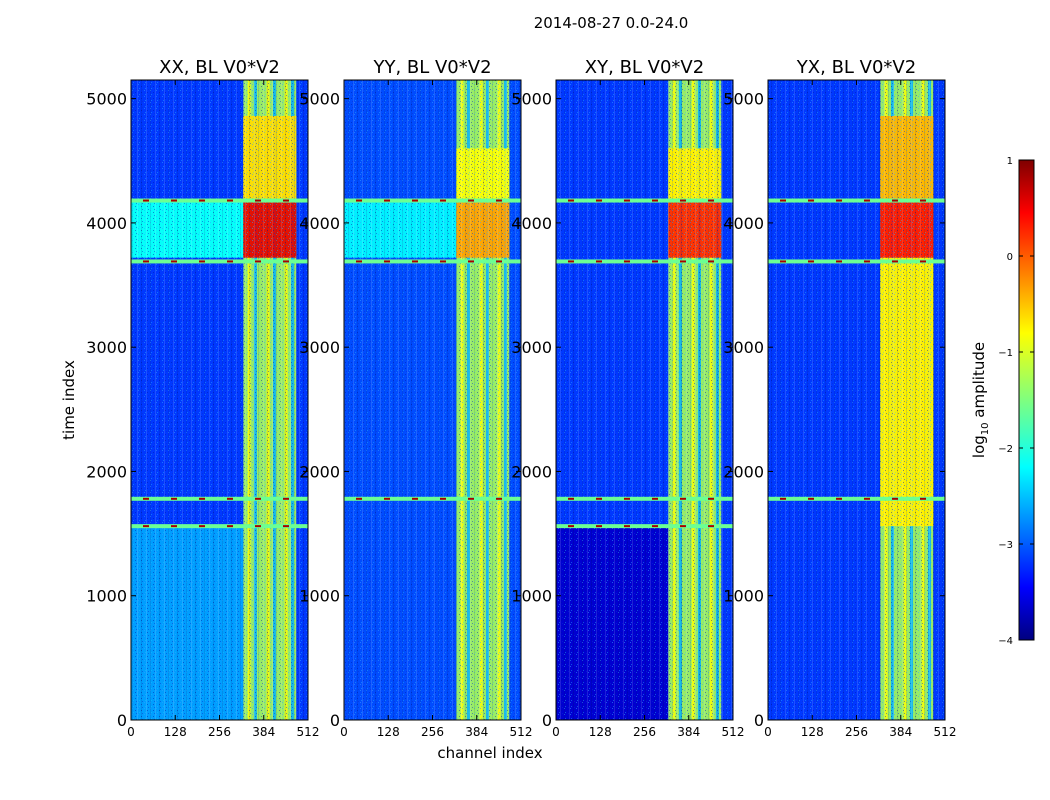 The width and height of the screenshot is (1050, 800). Describe the element at coordinates (319, 596) in the screenshot. I see `y-tick-label: 1000` at that location.